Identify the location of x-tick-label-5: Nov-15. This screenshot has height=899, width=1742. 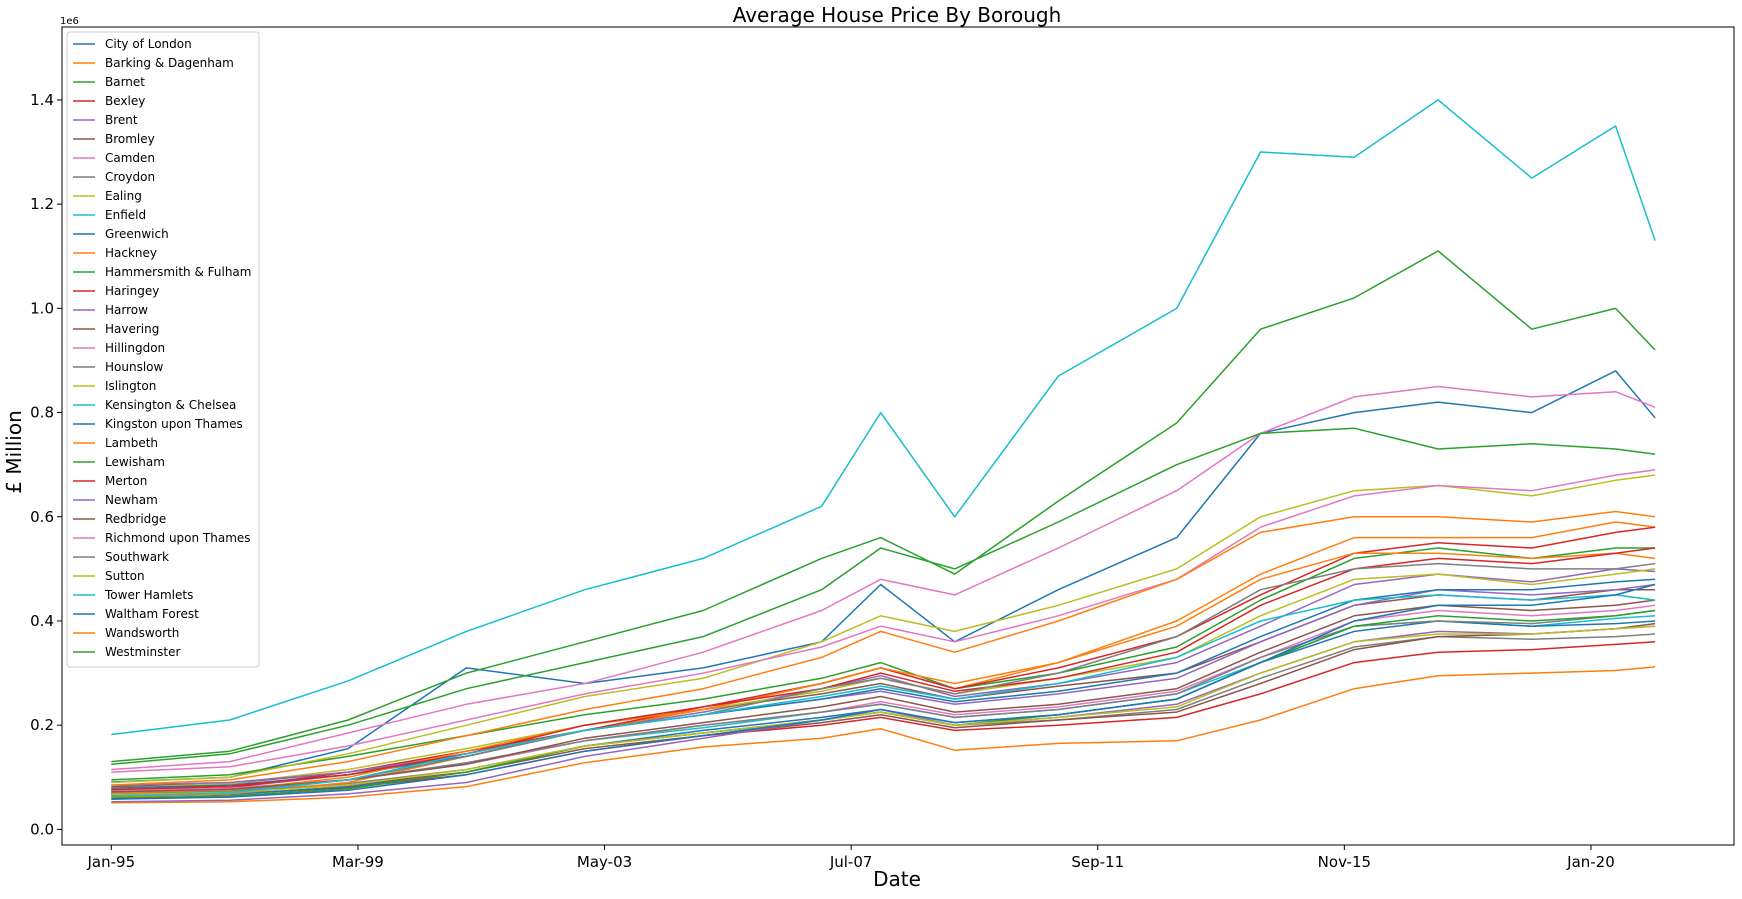
(1344, 862).